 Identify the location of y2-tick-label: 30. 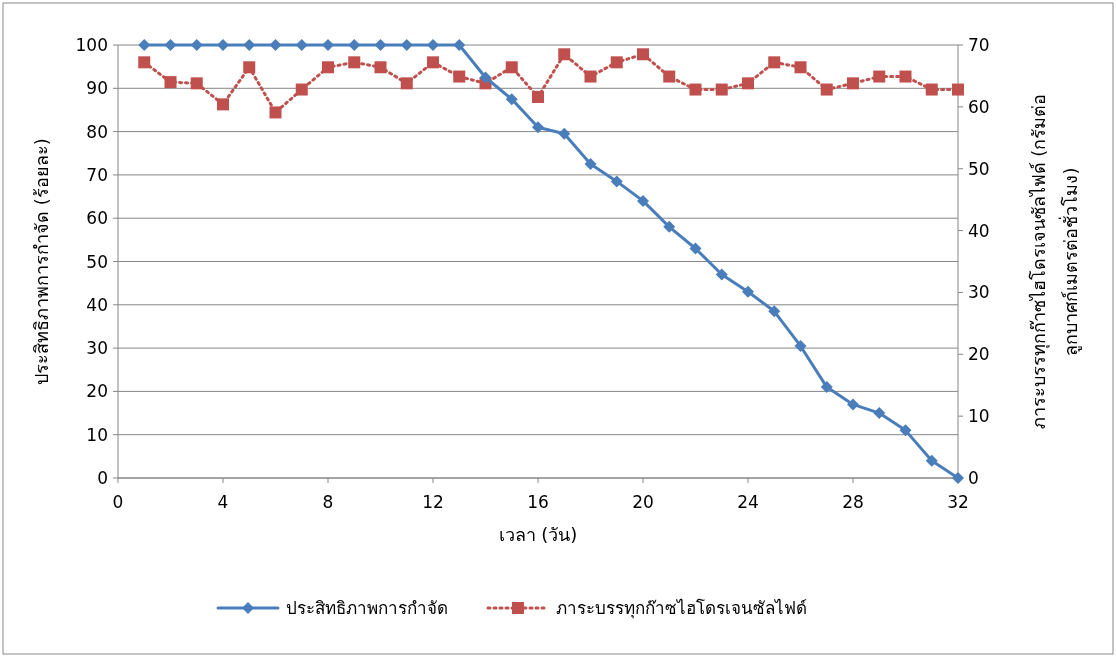
(979, 292).